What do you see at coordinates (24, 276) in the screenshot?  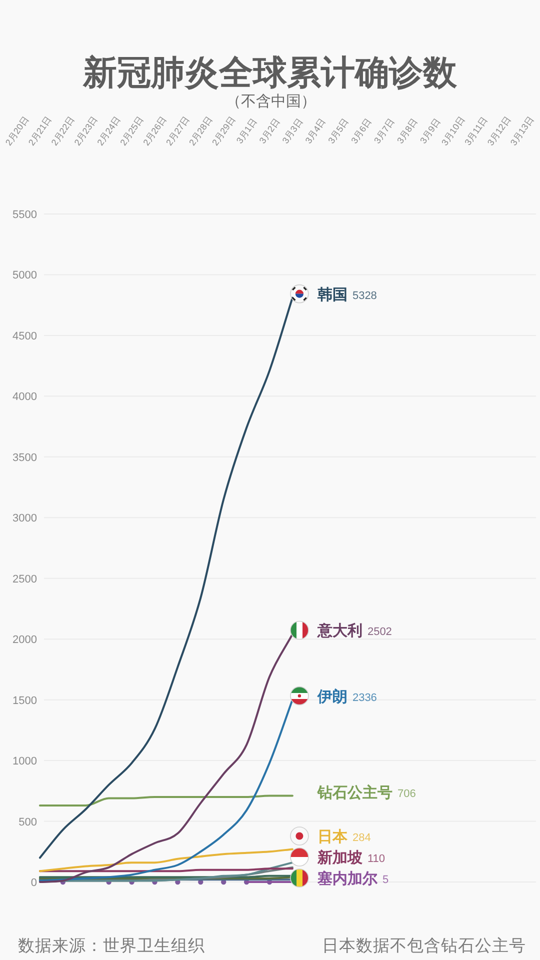 I see `y-tick-label: 5000` at bounding box center [24, 276].